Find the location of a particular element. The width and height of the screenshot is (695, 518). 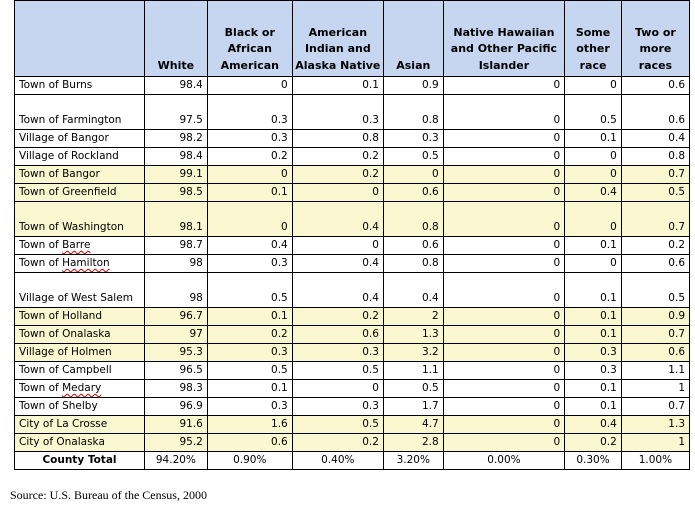

value-cell: 1.1 is located at coordinates (413, 370).